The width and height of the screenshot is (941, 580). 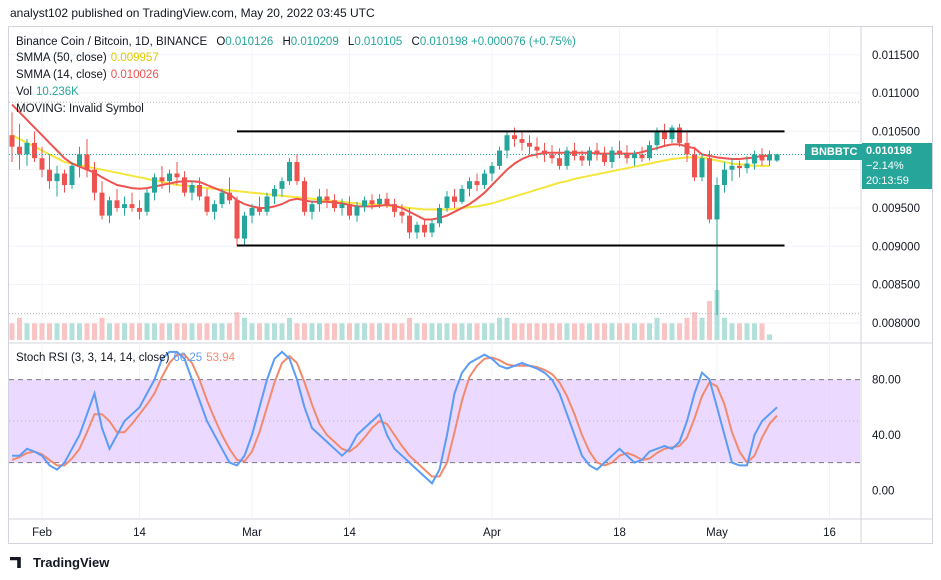 I want to click on legend-sma50-label: SMMA (50, close), so click(x=61, y=58).